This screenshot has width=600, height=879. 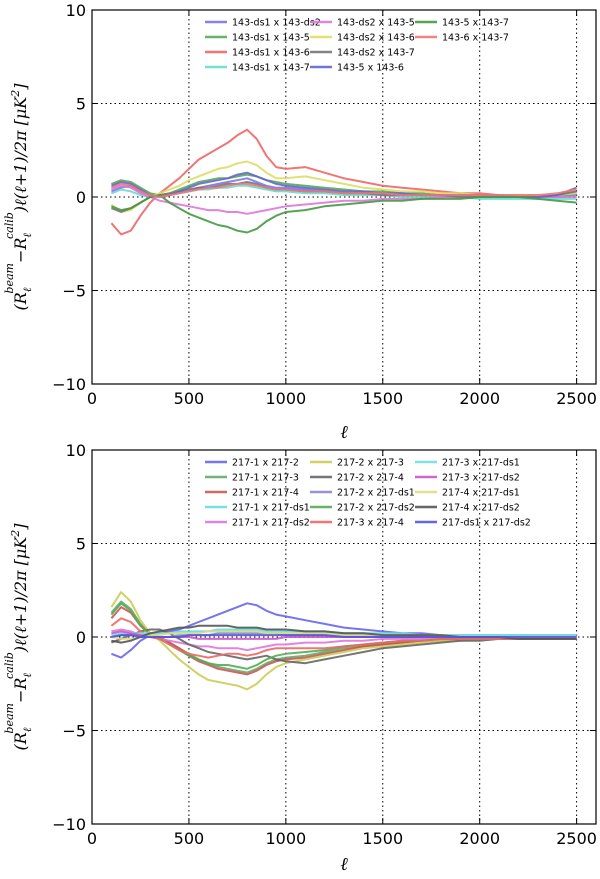 I want to click on legend-label-11: 217-3 x 217-ds1, so click(x=481, y=463).